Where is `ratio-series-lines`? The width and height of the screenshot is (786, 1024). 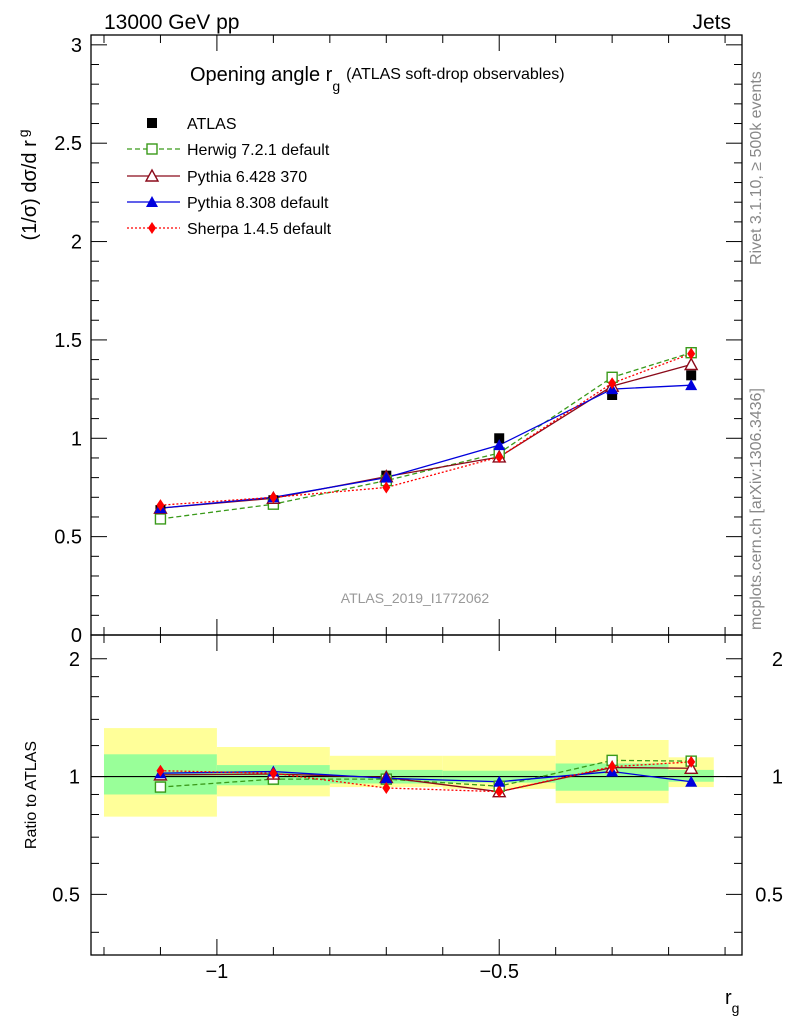 ratio-series-lines is located at coordinates (426, 776).